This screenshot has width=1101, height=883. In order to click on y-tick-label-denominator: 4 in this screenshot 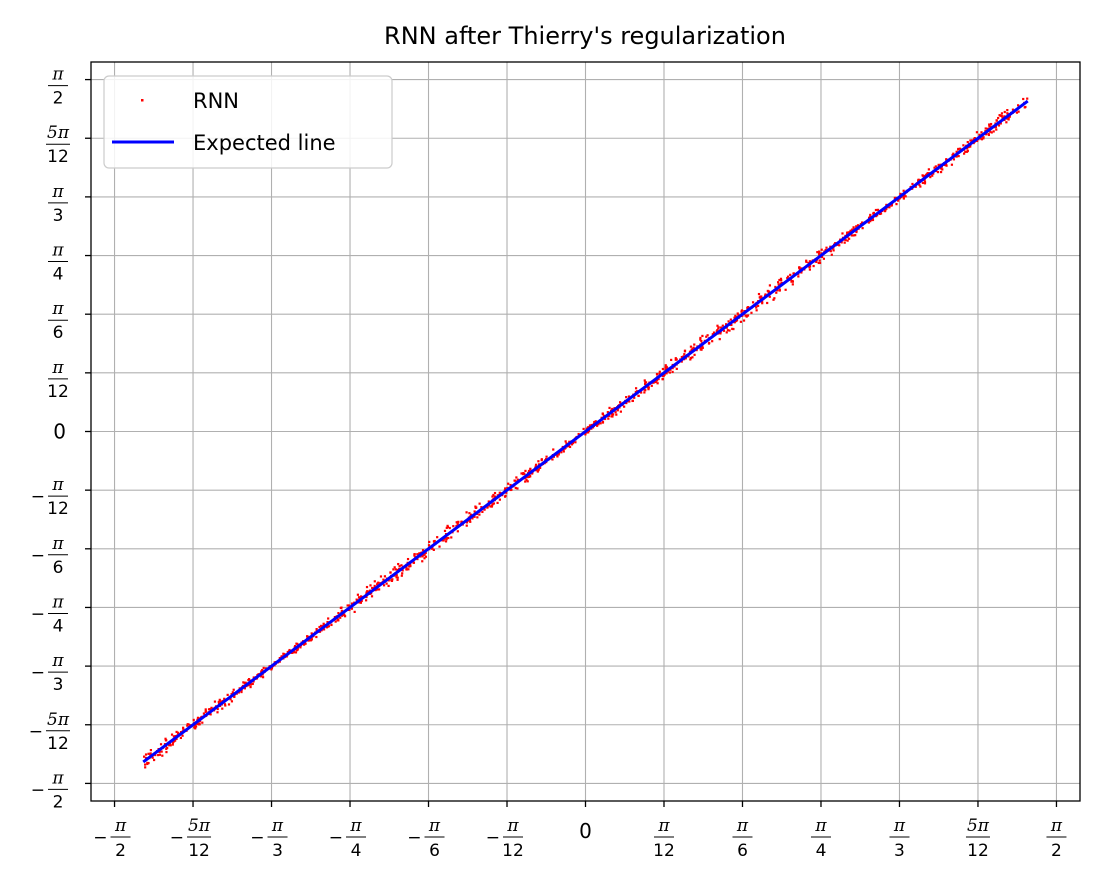, I will do `click(58, 275)`.